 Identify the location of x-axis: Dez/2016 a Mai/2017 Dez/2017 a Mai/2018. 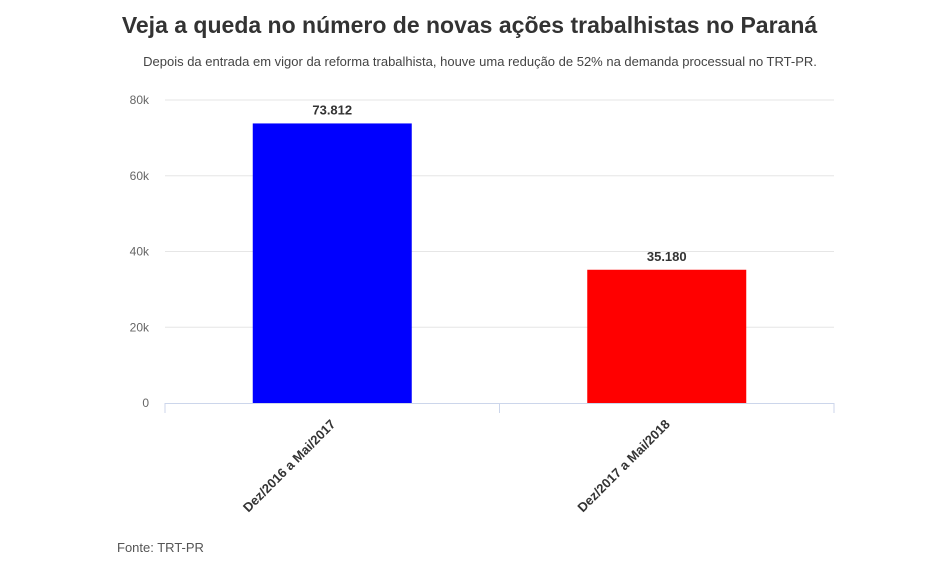
(499, 459).